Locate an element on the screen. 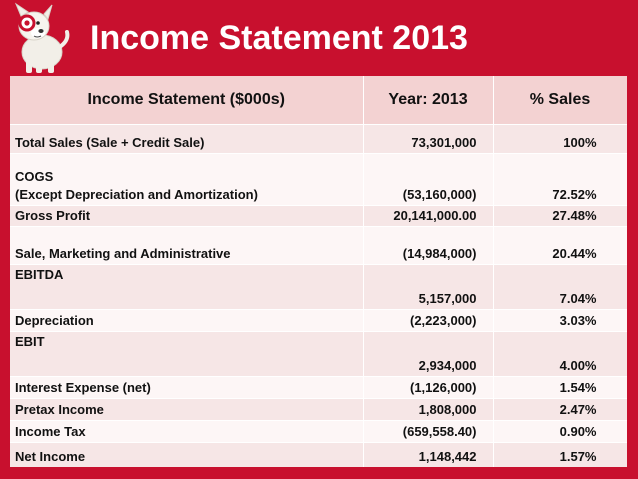 Image resolution: width=638 pixels, height=479 pixels. row-year-value: 20,141,000.00 is located at coordinates (428, 216).